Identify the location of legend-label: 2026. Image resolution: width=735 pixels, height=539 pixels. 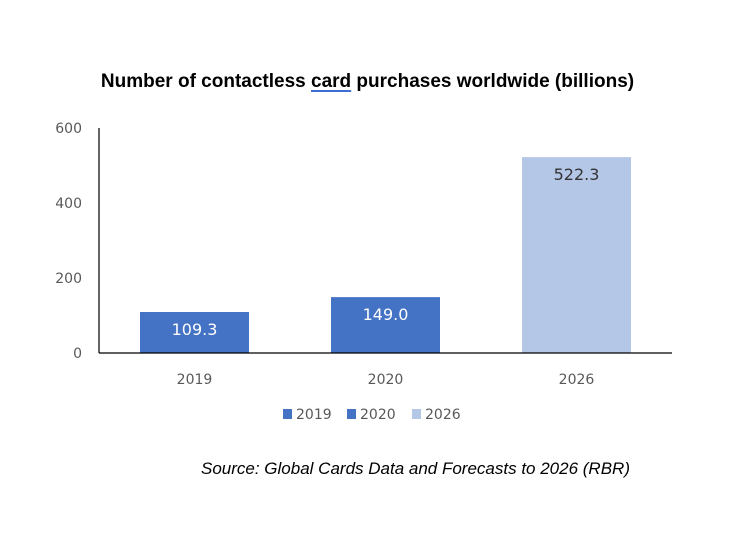
(443, 415).